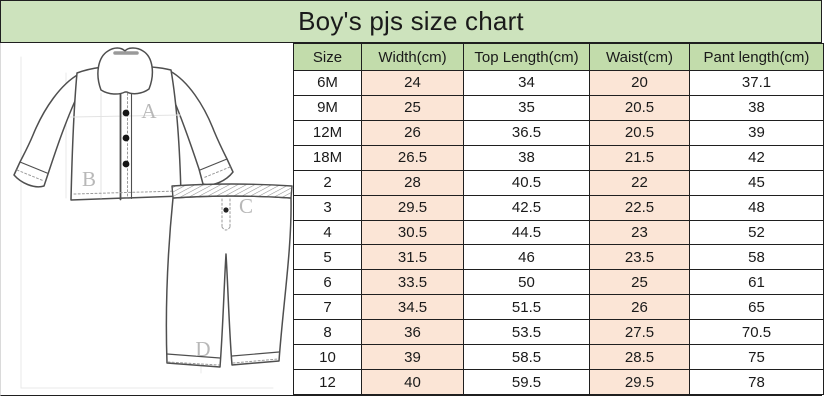 Image resolution: width=826 pixels, height=400 pixels. I want to click on table-cell: 20, so click(639, 83).